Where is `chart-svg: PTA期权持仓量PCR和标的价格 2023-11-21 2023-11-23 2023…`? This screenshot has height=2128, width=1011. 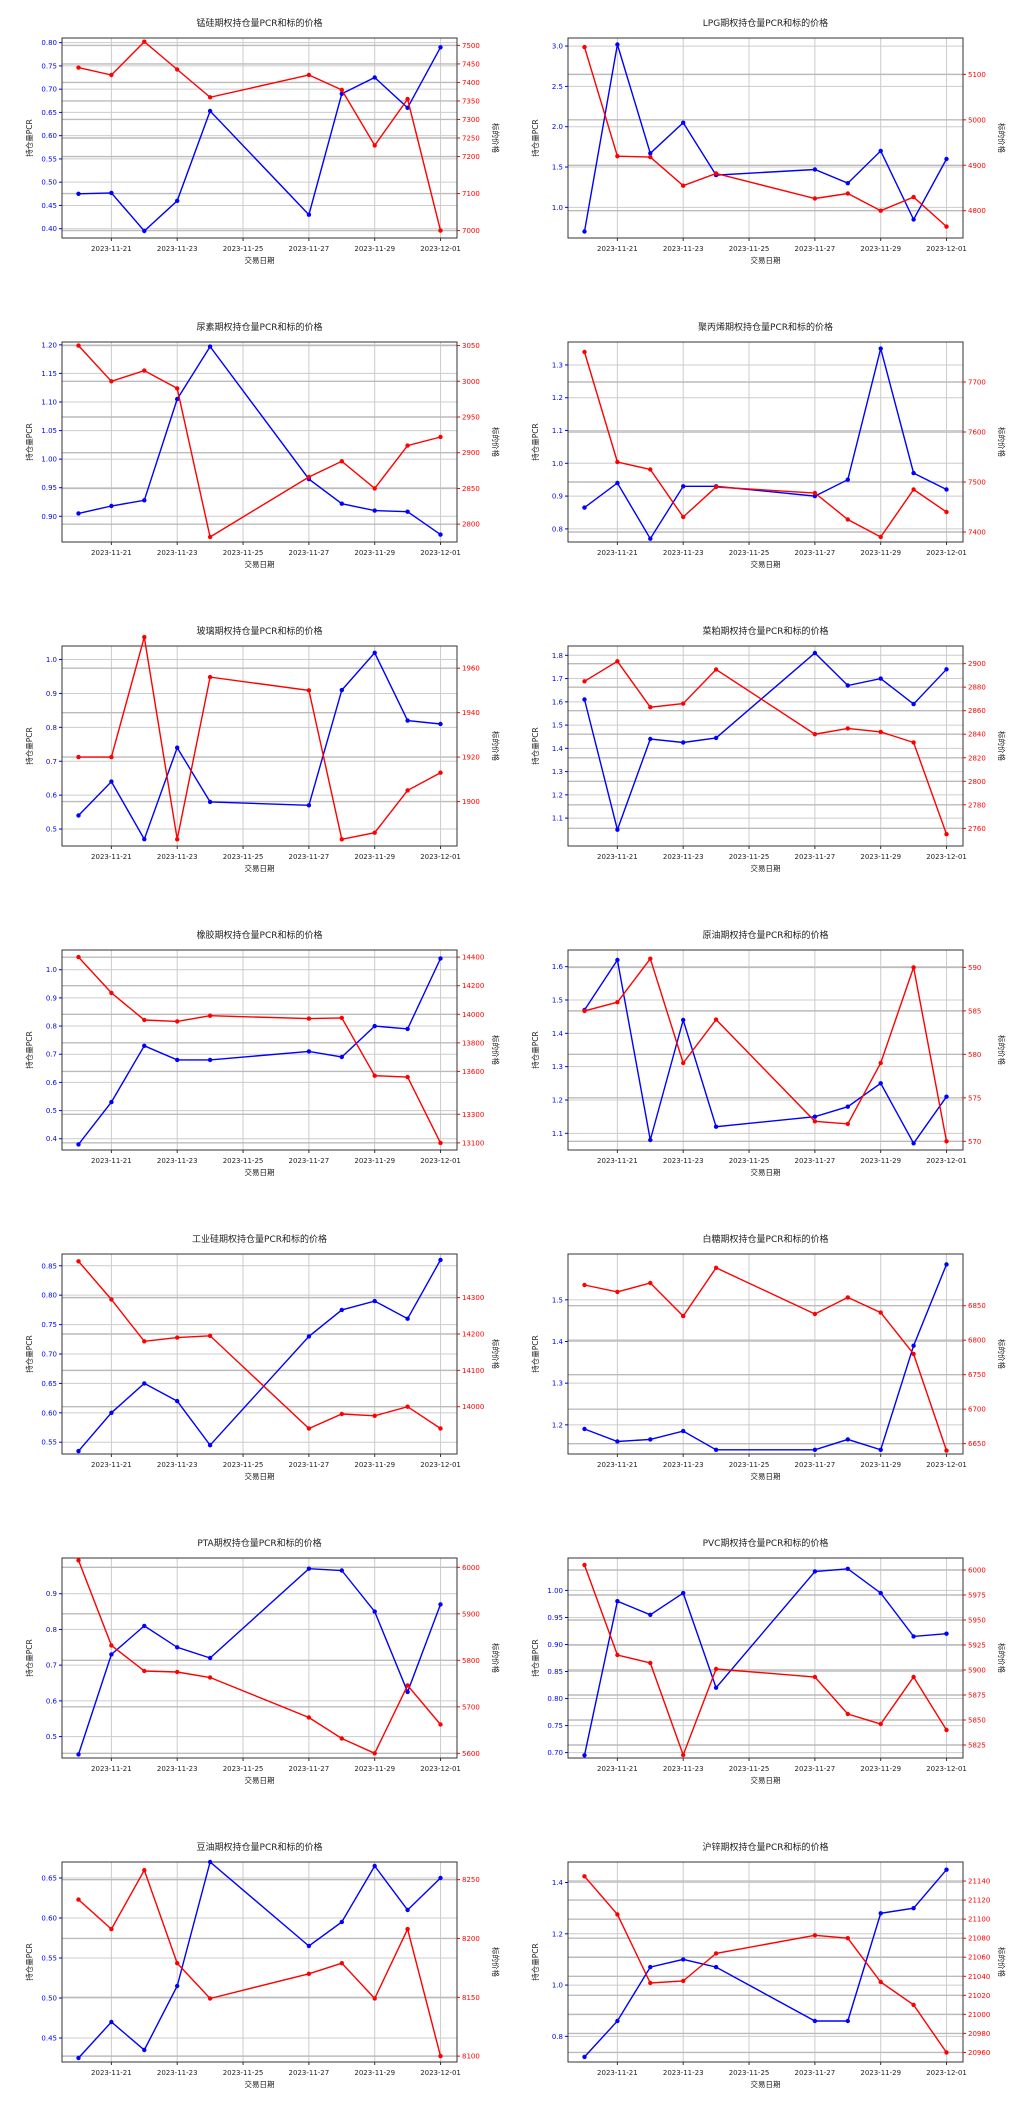
chart-svg: PTA期权持仓量PCR和标的价格 2023-11-21 2023-11-23 2023… is located at coordinates (262, 1661).